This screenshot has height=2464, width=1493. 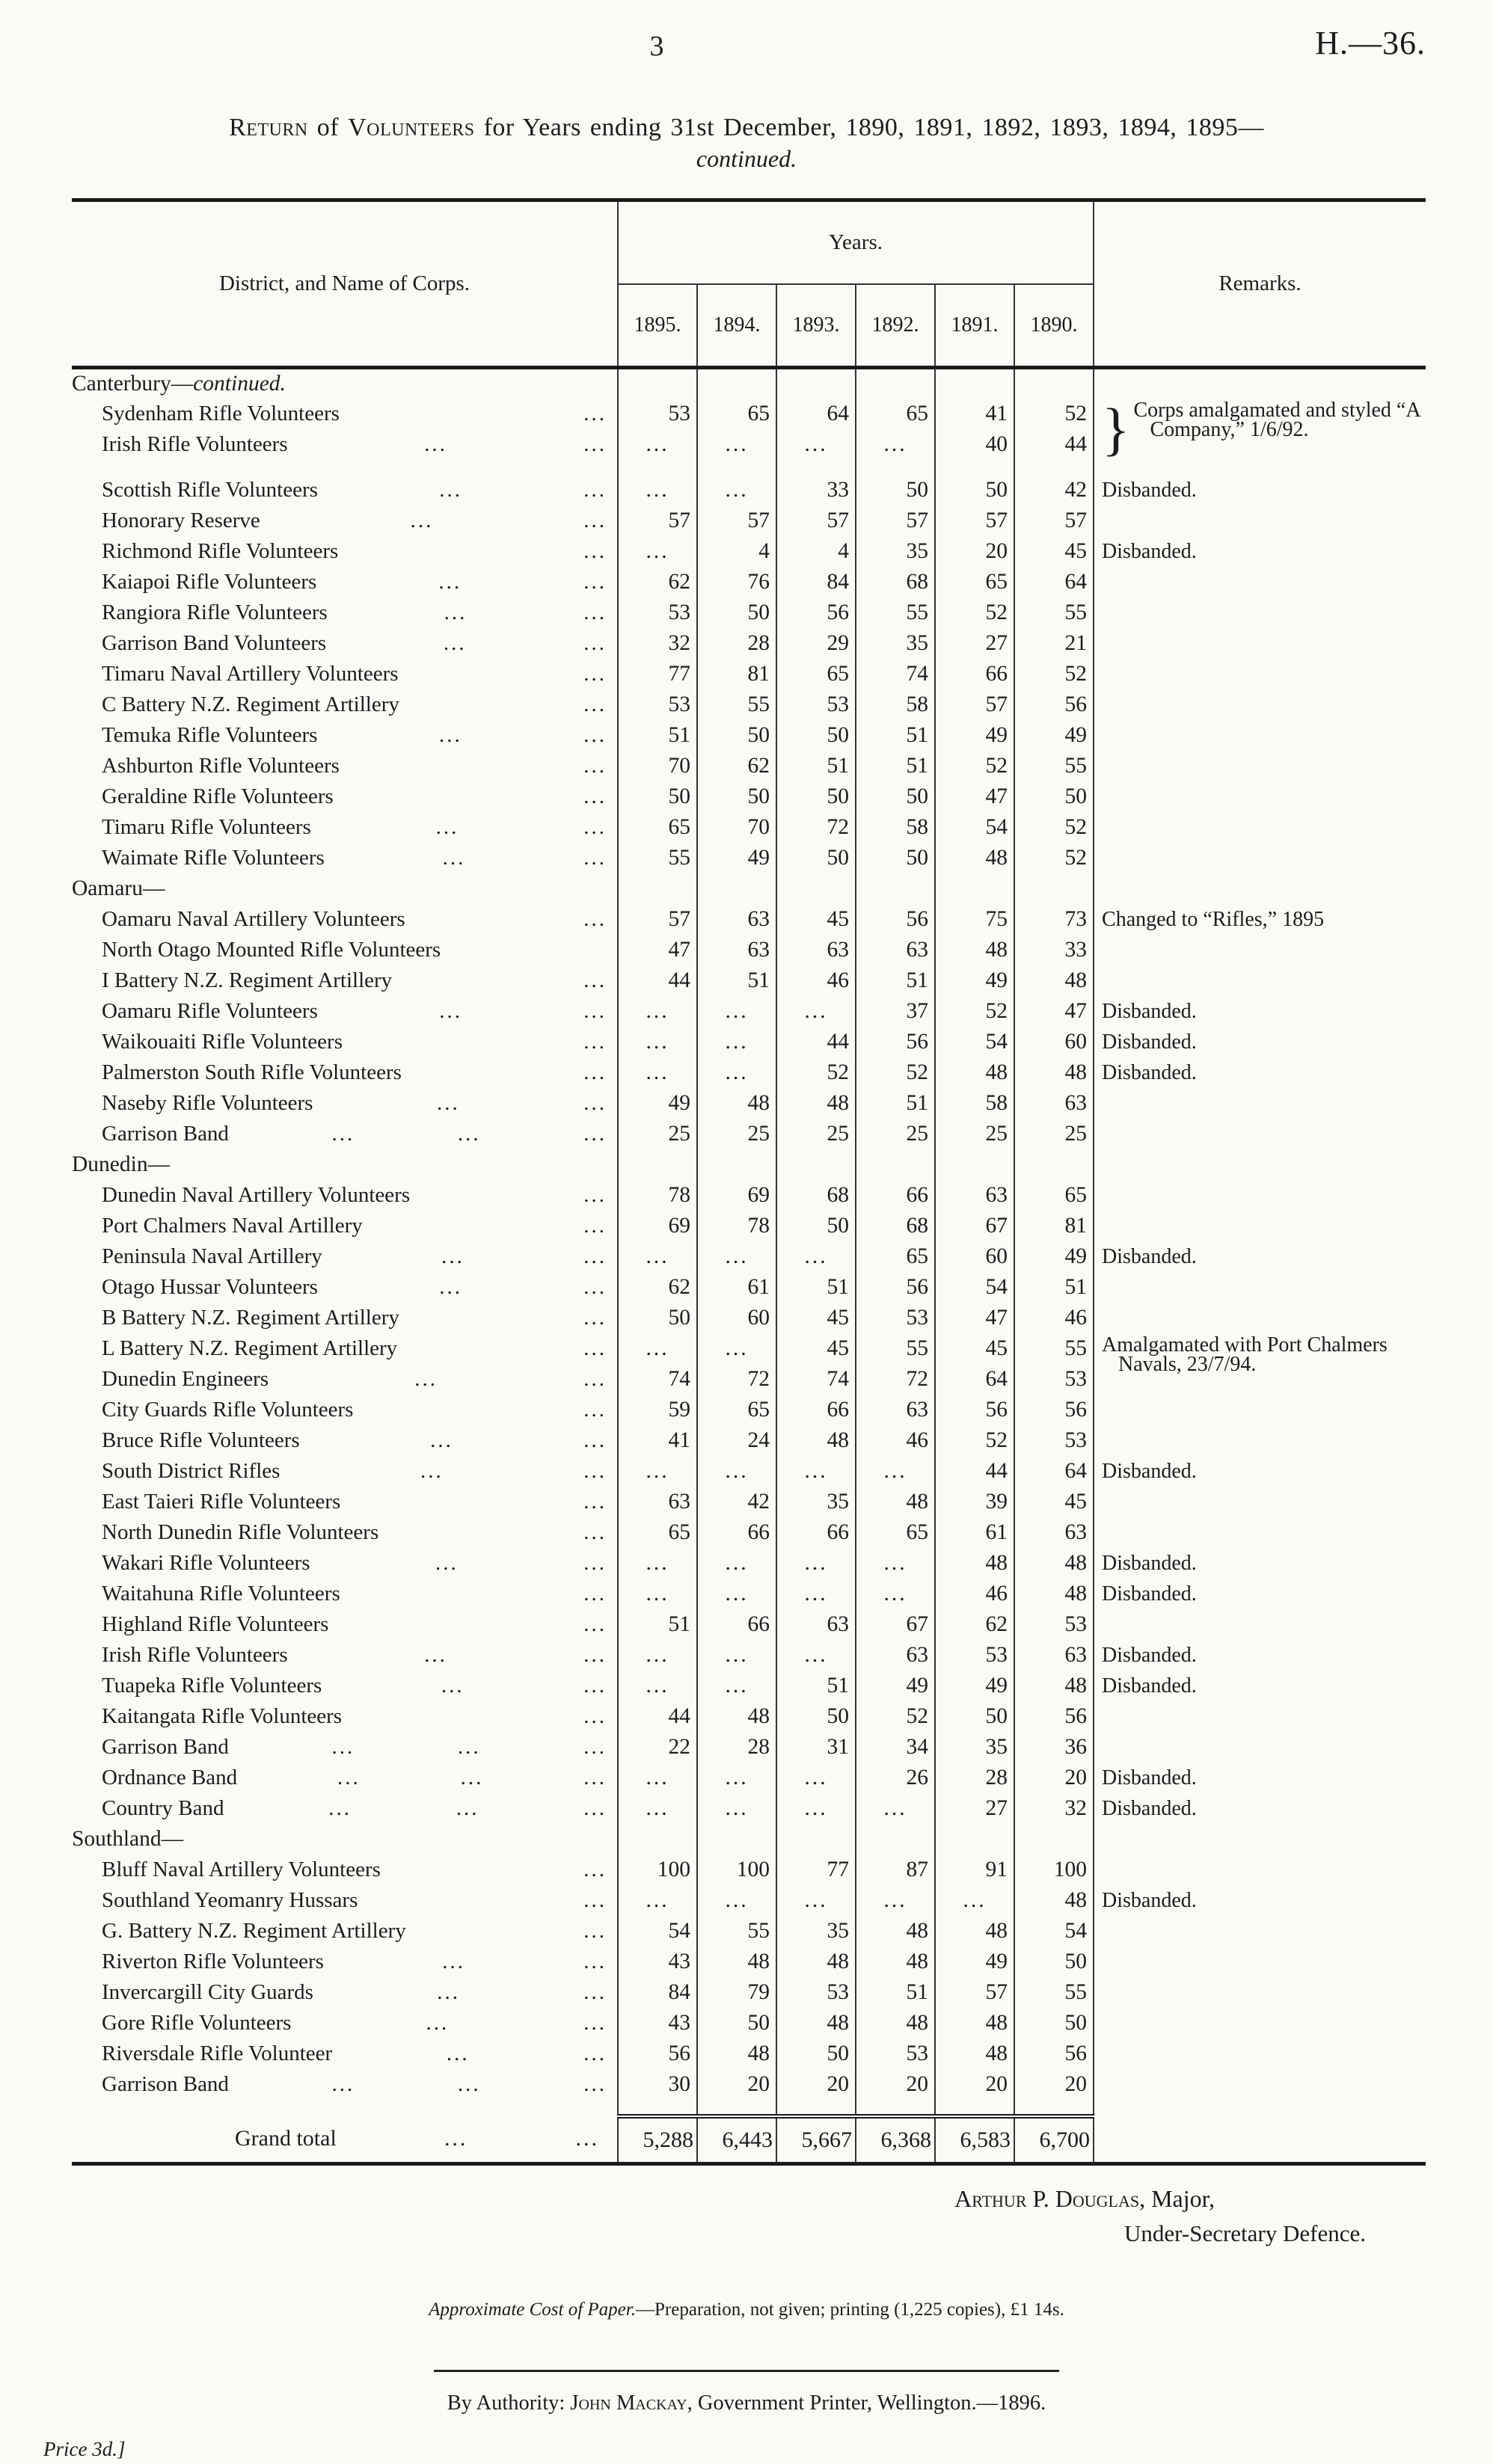 What do you see at coordinates (345, 1164) in the screenshot?
I see `section-label-cell: Dunedin—` at bounding box center [345, 1164].